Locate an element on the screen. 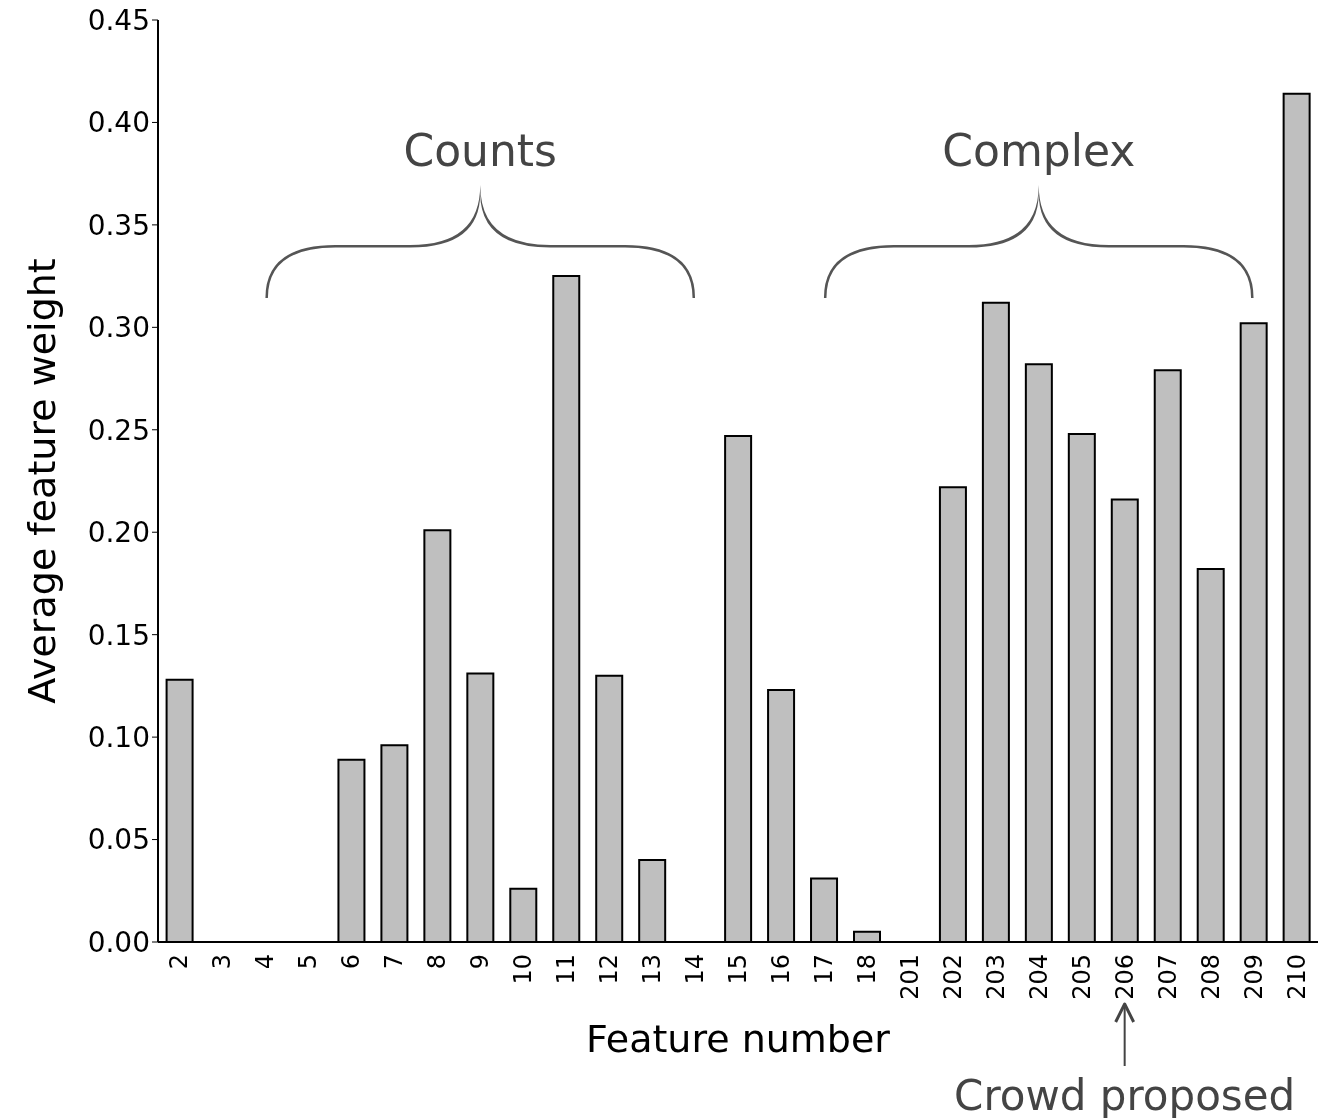 The width and height of the screenshot is (1324, 1118). y-axis-title: Average feature weight is located at coordinates (42, 481).